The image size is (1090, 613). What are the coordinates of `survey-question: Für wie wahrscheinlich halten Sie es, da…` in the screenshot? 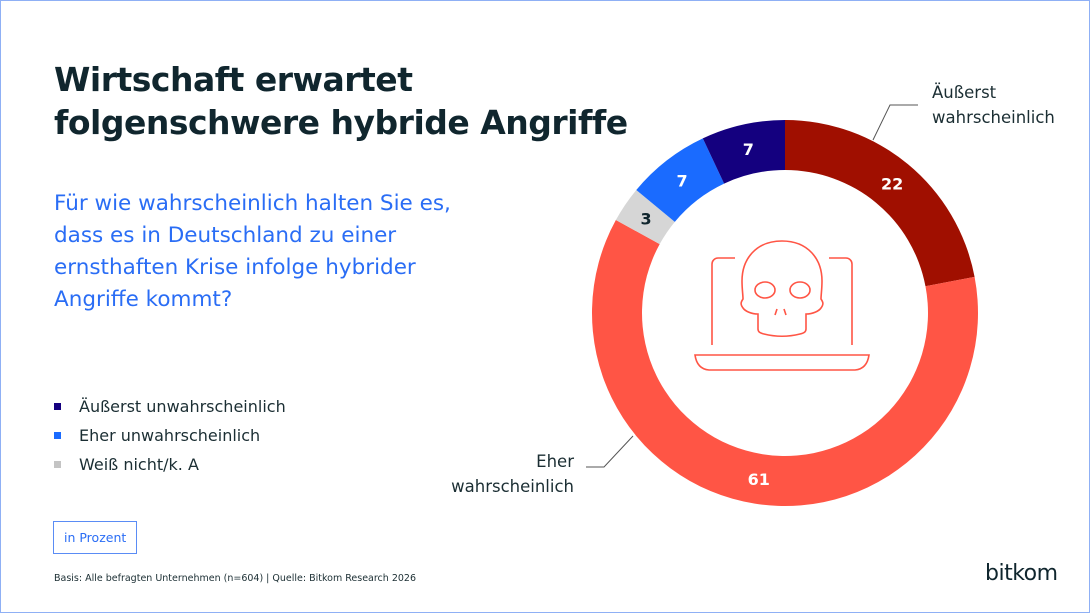 It's located at (252, 251).